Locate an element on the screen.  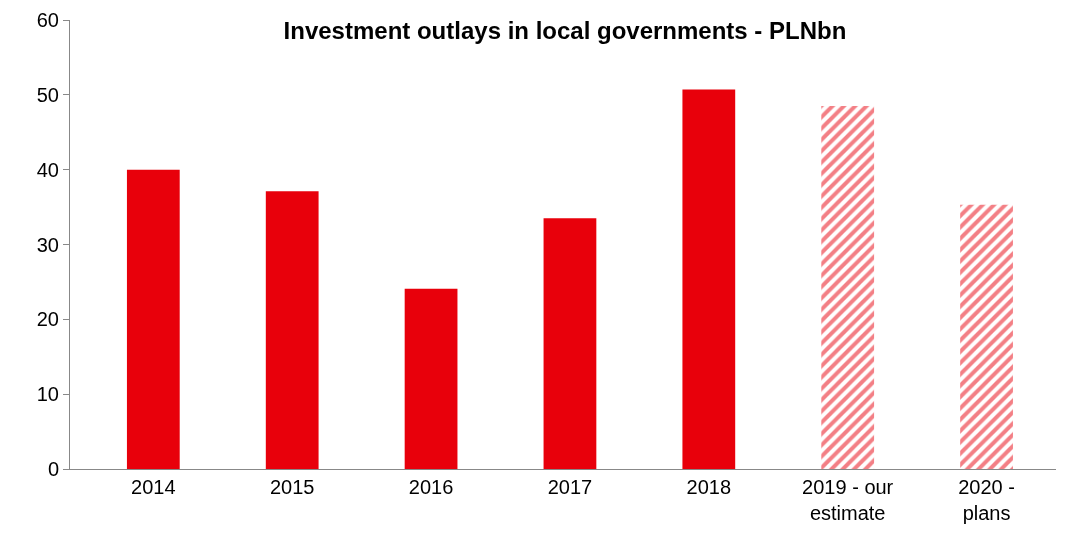
chart-title: Investment outlays in local governments - PLNbn is located at coordinates (565, 30).